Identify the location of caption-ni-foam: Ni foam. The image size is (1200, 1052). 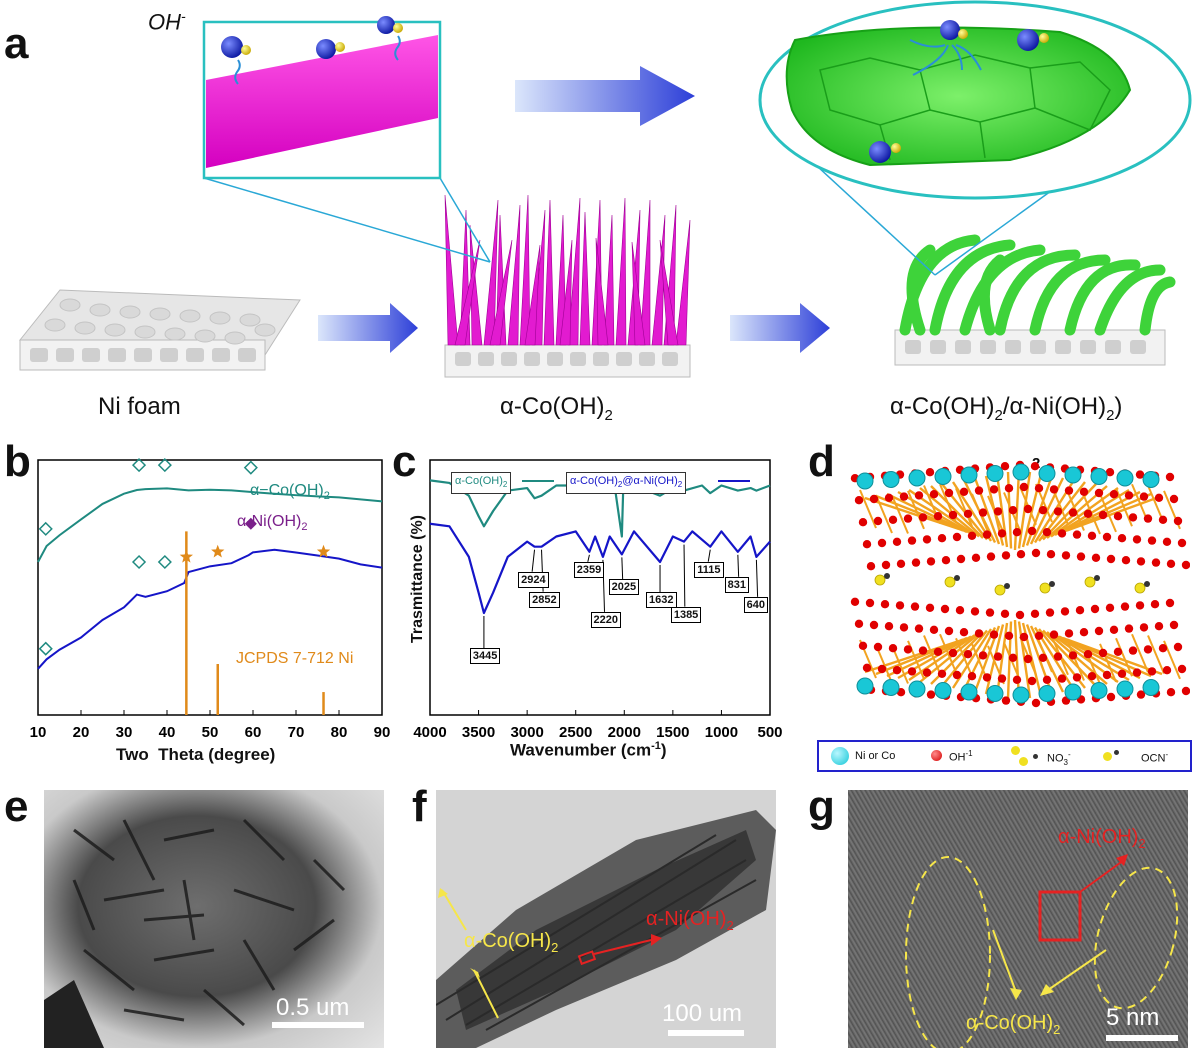
(139, 406).